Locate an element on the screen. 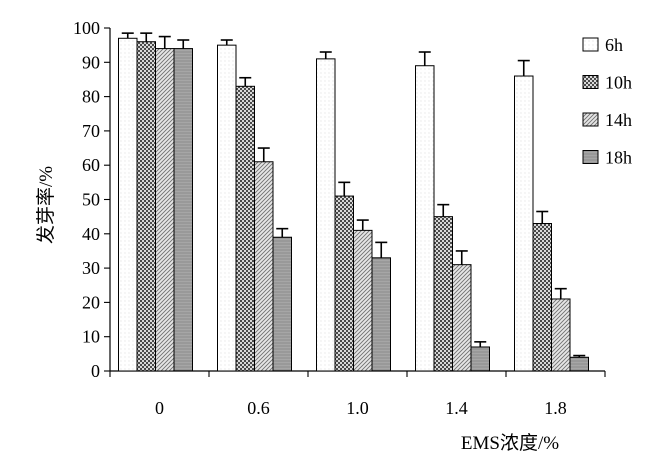 Image resolution: width=649 pixels, height=476 pixels. bar-6h-1.8 is located at coordinates (524, 223).